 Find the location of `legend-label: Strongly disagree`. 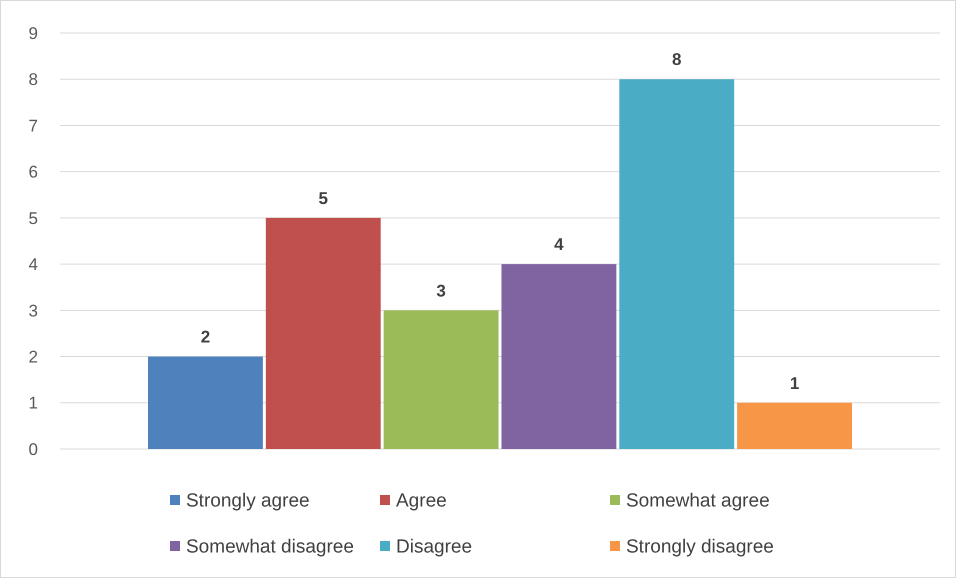

legend-label: Strongly disagree is located at coordinates (700, 547).